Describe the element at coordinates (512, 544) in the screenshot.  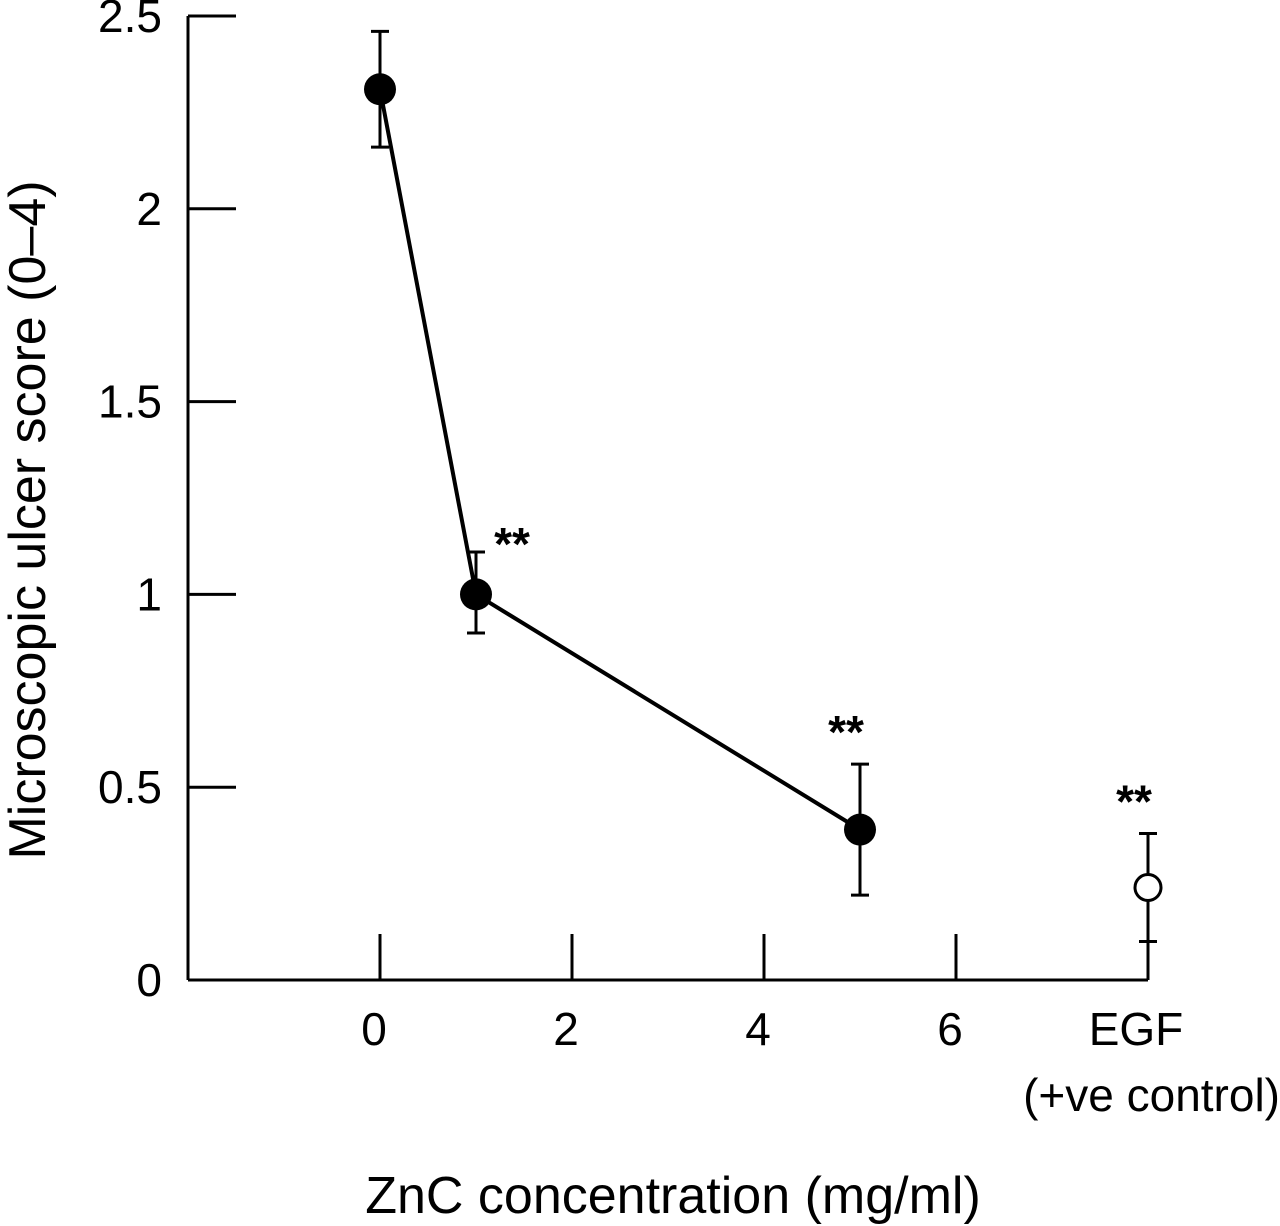
I see `series-0-annotation-1: **` at that location.